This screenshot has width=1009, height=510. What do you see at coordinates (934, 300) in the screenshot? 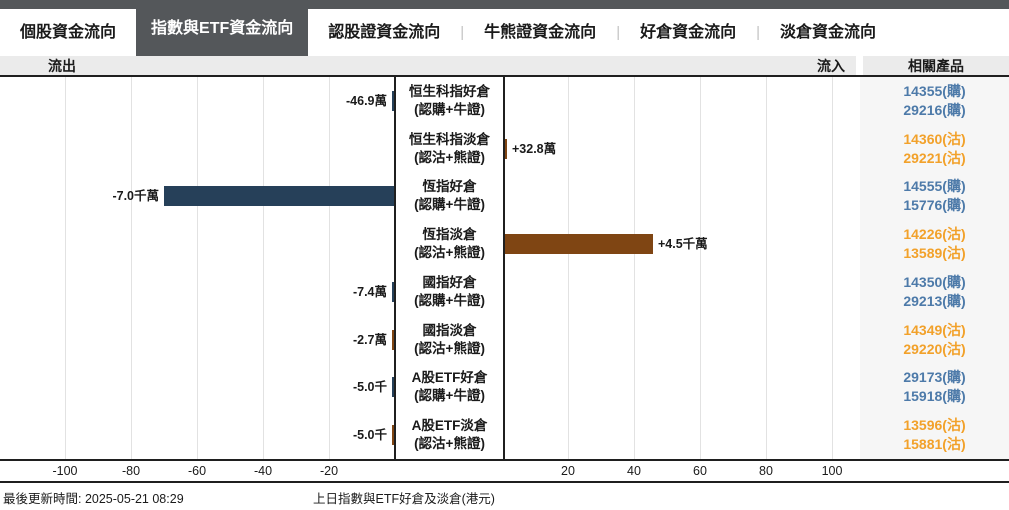
I see `product-link-call: 29213(購)` at bounding box center [934, 300].